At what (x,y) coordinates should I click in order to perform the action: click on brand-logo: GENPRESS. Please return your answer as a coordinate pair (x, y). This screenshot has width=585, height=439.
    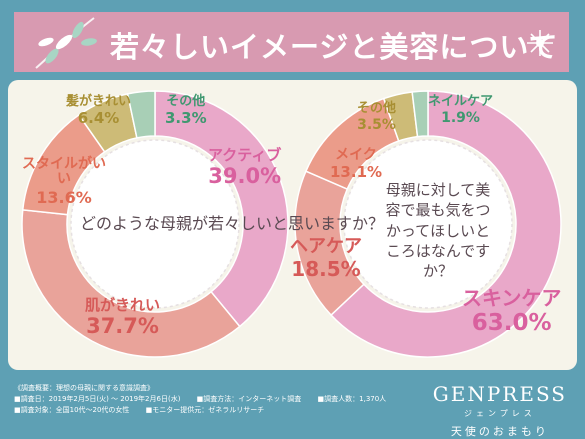
    Looking at the image, I should click on (499, 394).